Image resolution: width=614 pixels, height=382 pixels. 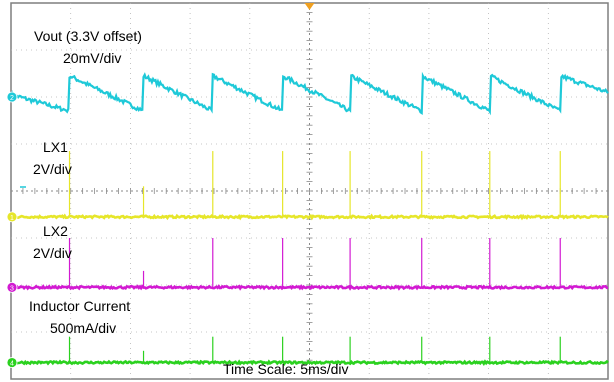 What do you see at coordinates (92, 58) in the screenshot?
I see `vout-scale: 20mV/div` at bounding box center [92, 58].